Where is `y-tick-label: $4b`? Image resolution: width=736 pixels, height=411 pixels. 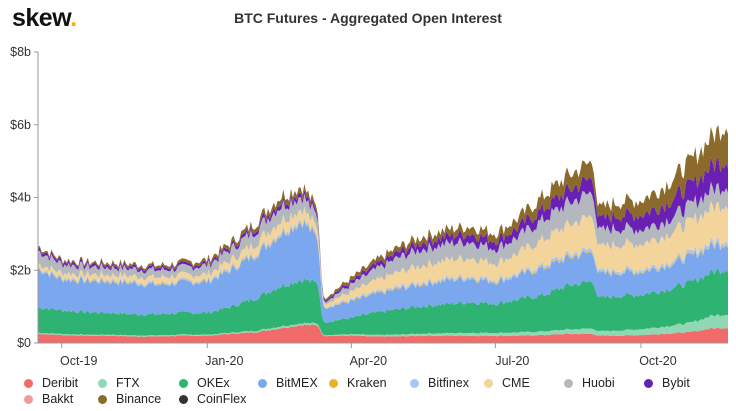
y-tick-label: $4b is located at coordinates (20, 198).